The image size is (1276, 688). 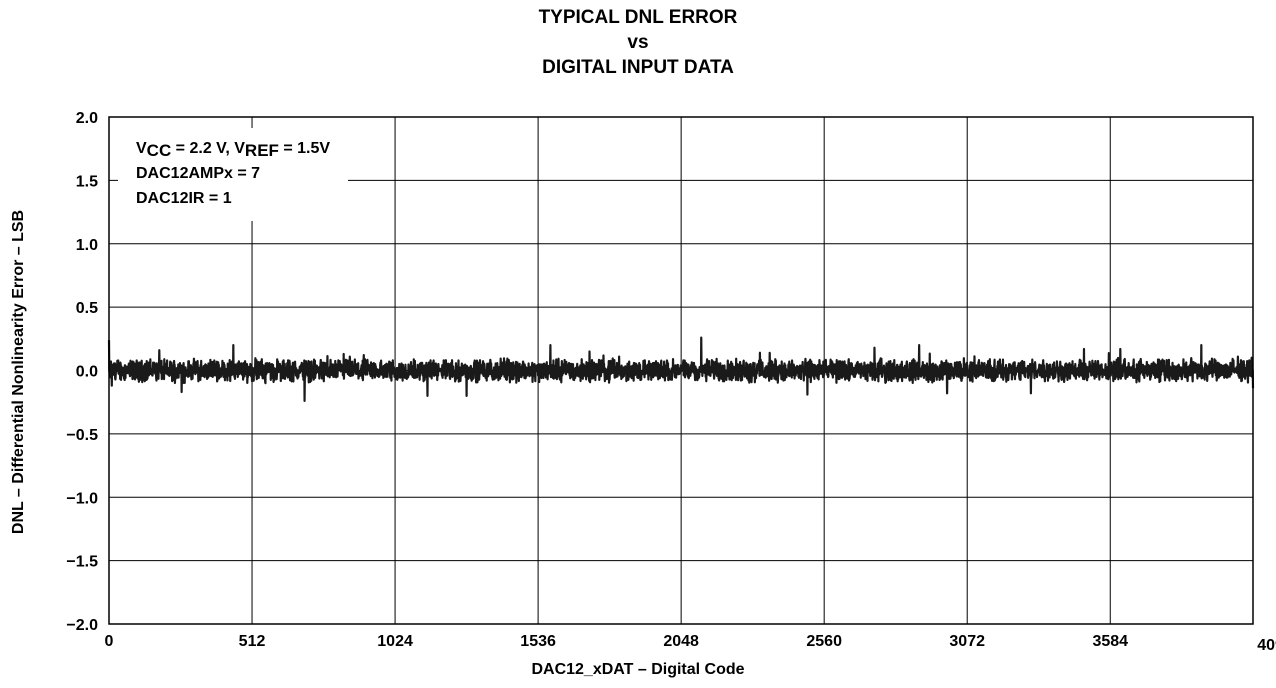 What do you see at coordinates (184, 198) in the screenshot?
I see `annotation-line-3: DAC12IR = 1` at bounding box center [184, 198].